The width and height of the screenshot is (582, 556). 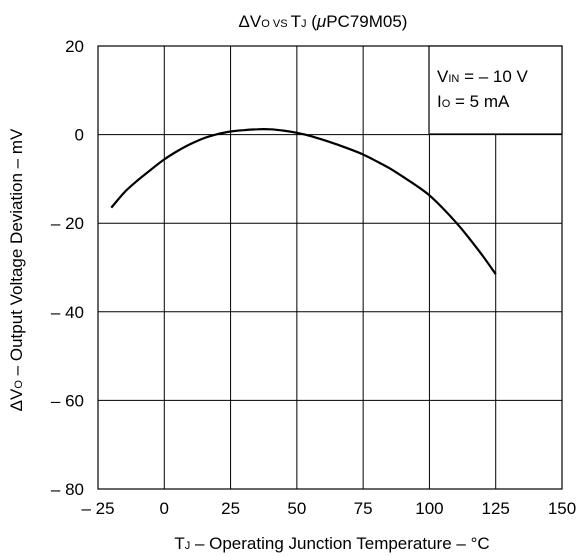 I want to click on y-tick-label: 20, so click(x=74, y=46).